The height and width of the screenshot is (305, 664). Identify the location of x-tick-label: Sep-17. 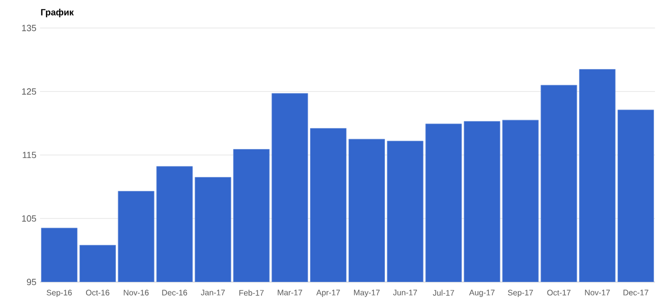
(520, 294).